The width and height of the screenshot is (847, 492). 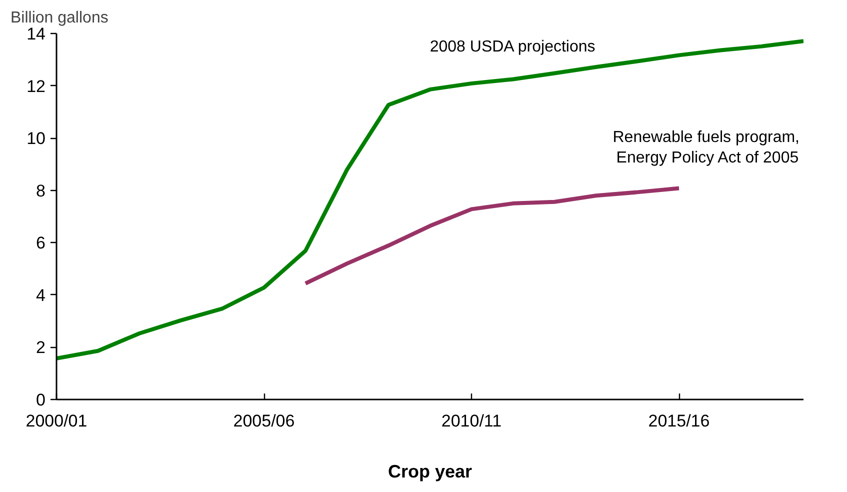 I want to click on series-label: Renewable fuels program, Energy Policy Act of 2005, so click(x=706, y=147).